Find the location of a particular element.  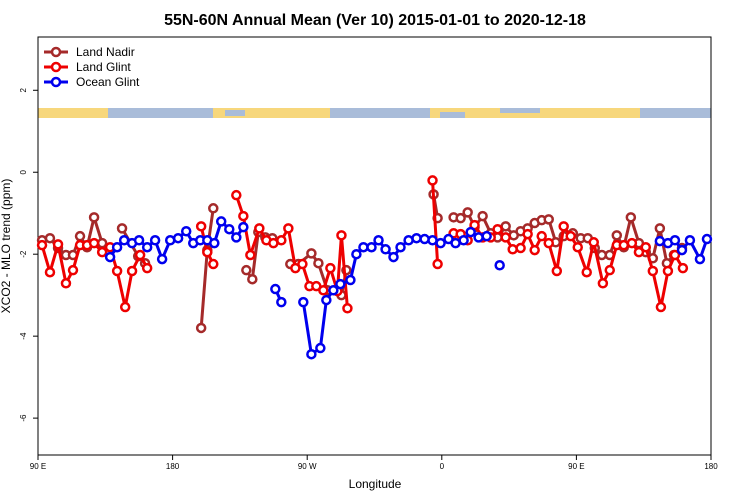

x-tick-label: 0 is located at coordinates (442, 466).